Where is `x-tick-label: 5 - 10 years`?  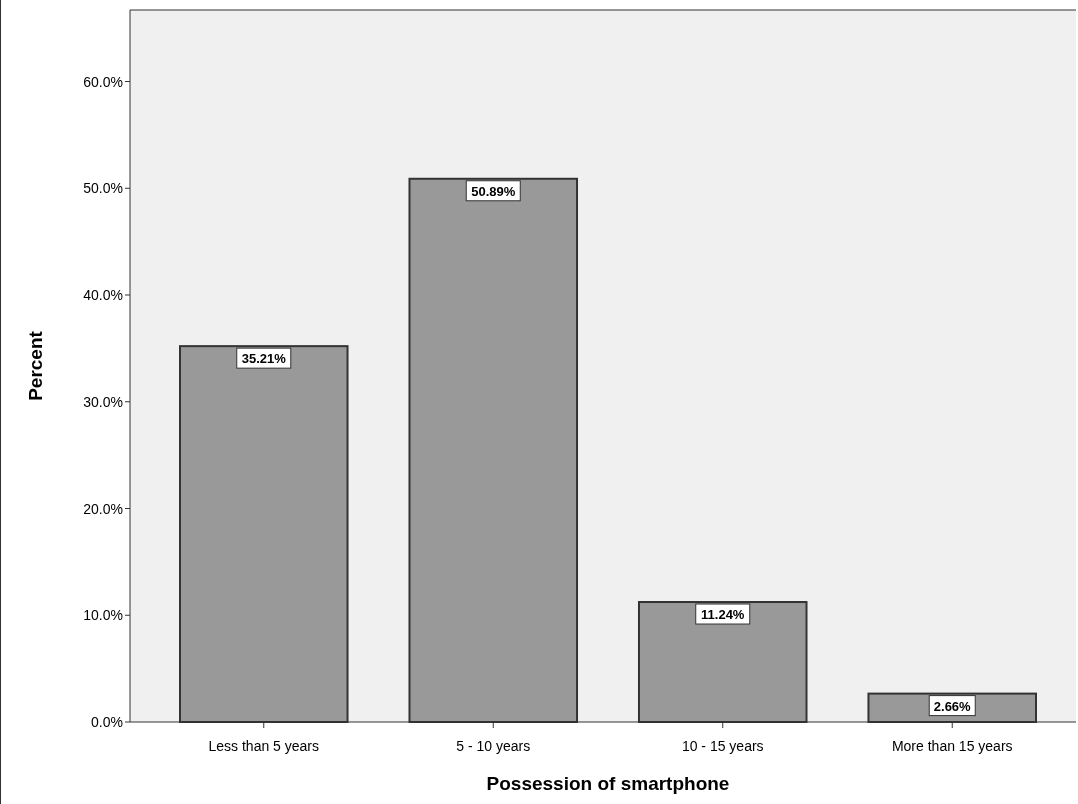 x-tick-label: 5 - 10 years is located at coordinates (493, 746).